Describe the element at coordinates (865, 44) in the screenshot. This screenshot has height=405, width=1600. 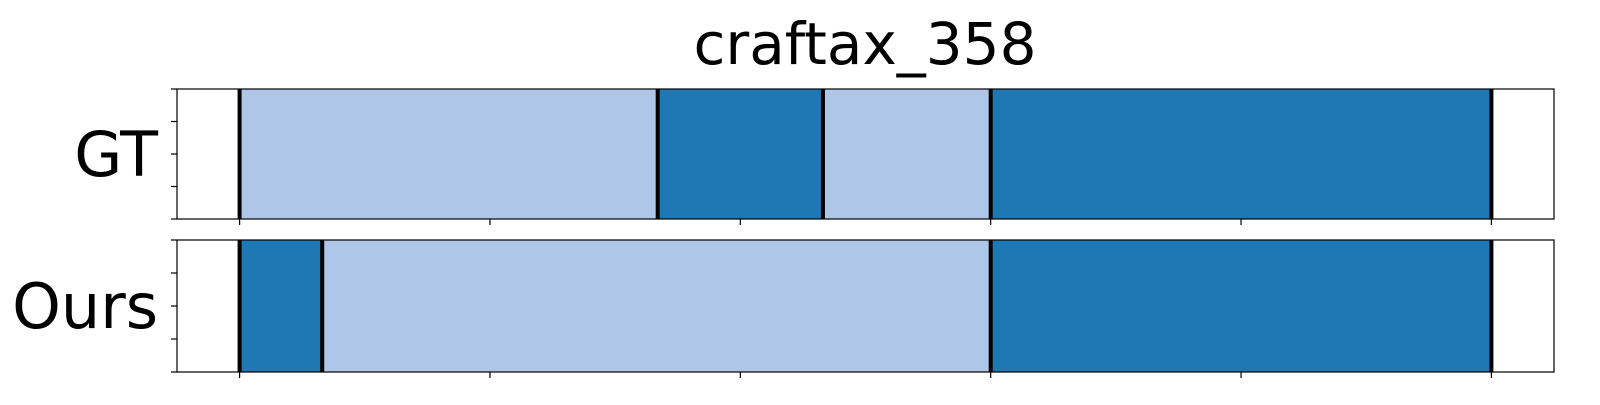
I see `chart-title: craftax_358` at that location.